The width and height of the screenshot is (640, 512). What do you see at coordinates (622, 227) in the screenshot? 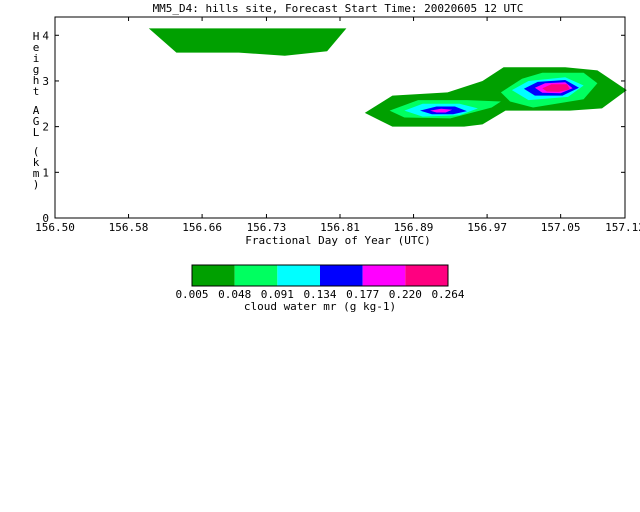
I see `x-tick-label: 157.12` at bounding box center [622, 227].